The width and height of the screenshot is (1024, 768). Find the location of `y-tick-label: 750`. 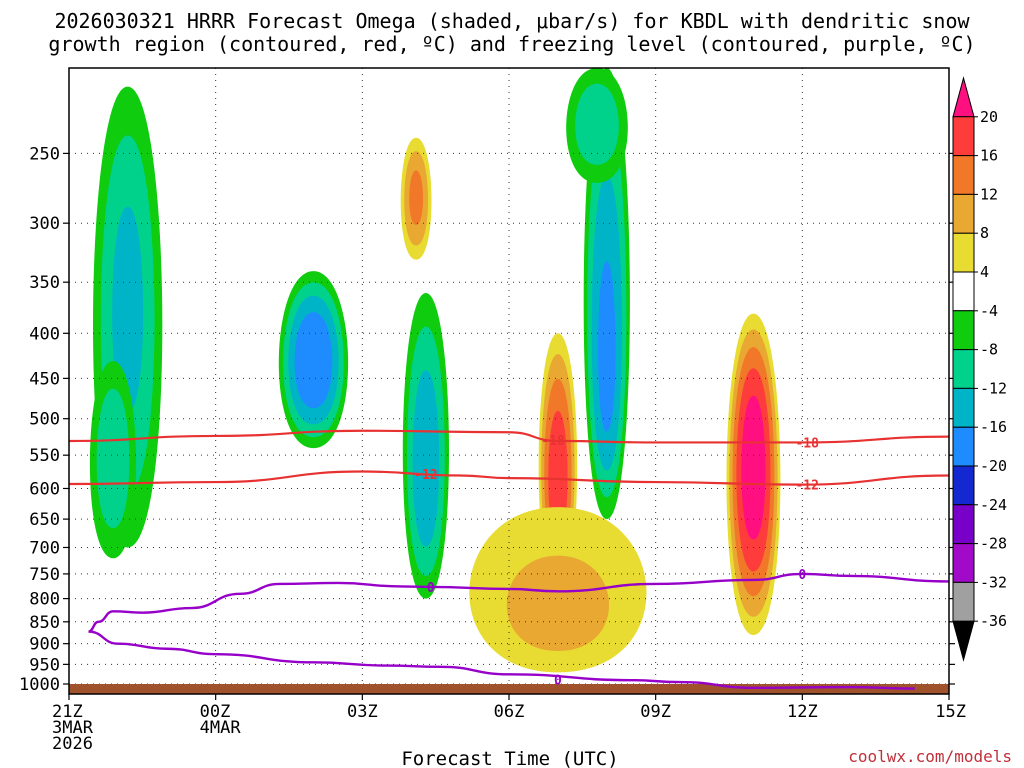

y-tick-label: 750 is located at coordinates (44, 575).